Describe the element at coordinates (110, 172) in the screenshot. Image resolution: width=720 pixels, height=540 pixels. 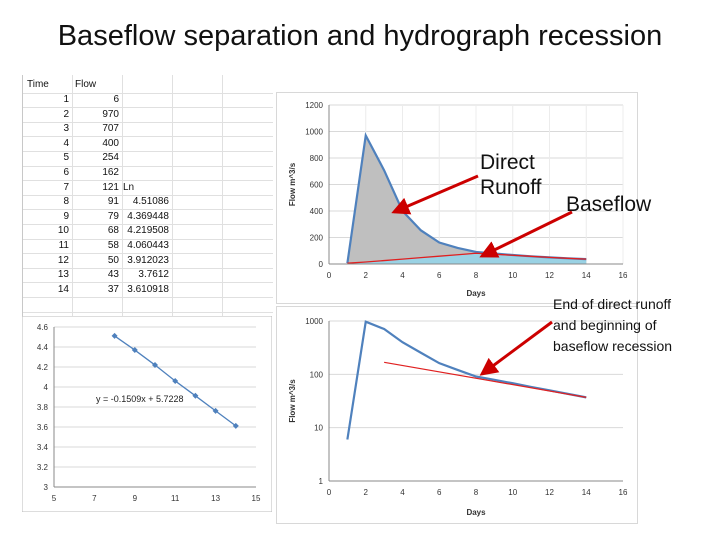
I see `cell-flow: 162` at that location.